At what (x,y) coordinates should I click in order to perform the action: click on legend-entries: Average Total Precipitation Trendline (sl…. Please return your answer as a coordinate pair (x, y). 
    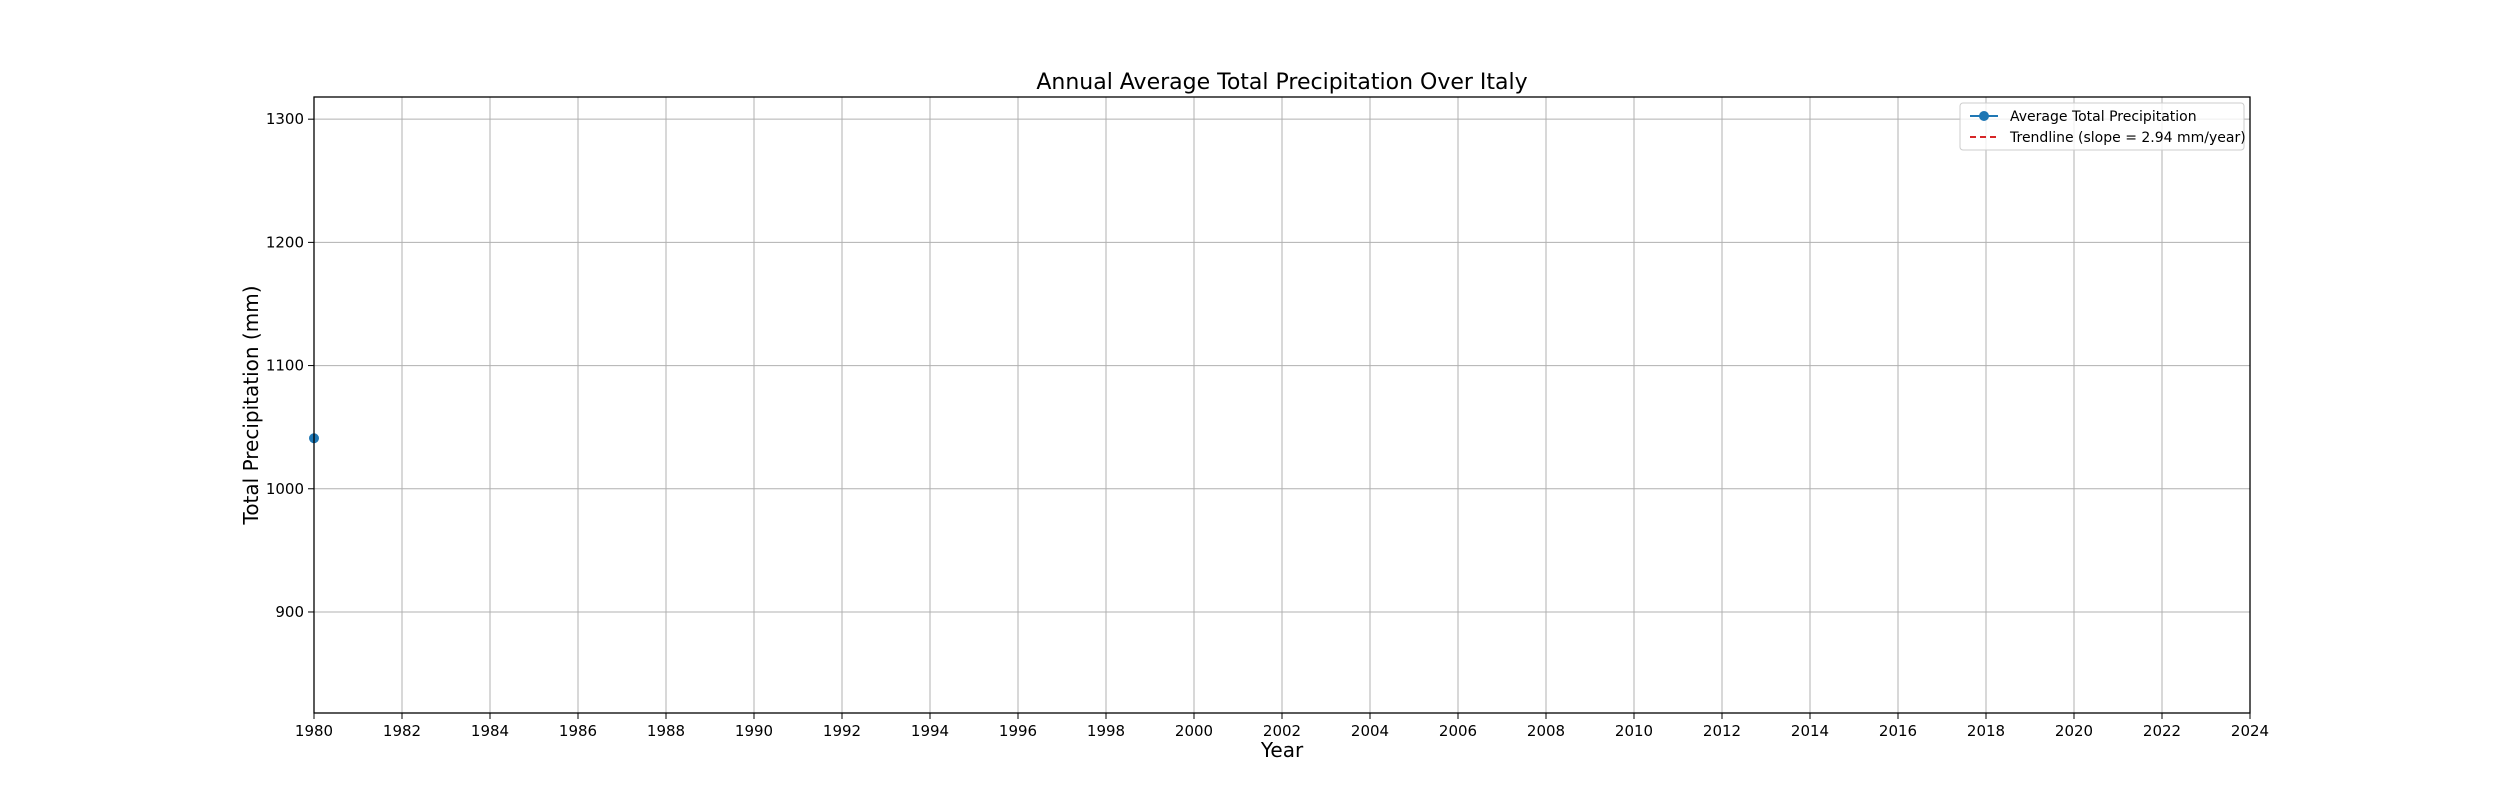
    Looking at the image, I should click on (2108, 127).